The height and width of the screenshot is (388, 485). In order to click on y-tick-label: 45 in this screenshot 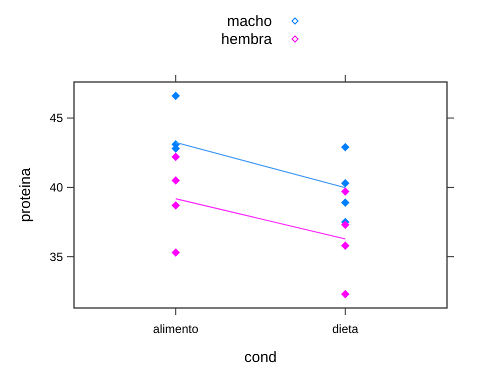, I will do `click(57, 118)`.